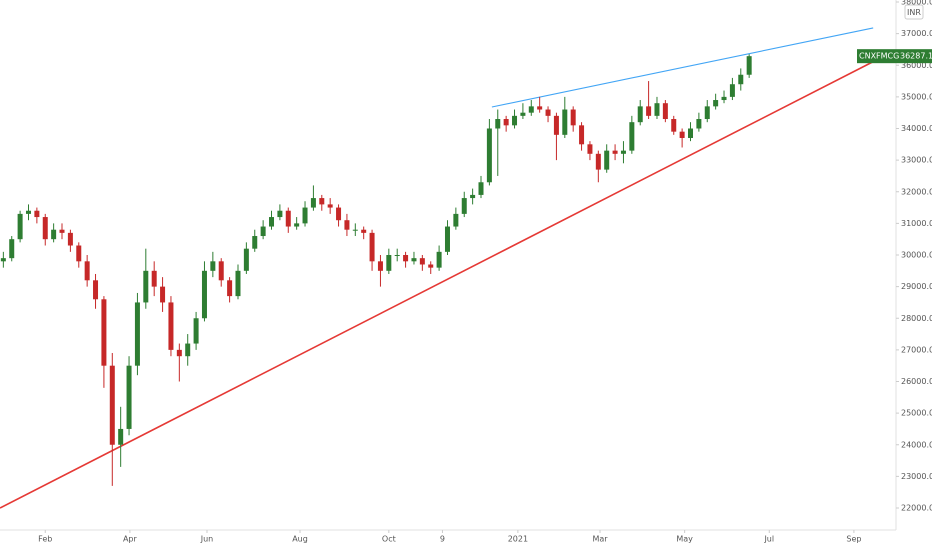 This screenshot has width=932, height=550. What do you see at coordinates (916, 255) in the screenshot?
I see `y-tick-label: 30000.00` at bounding box center [916, 255].